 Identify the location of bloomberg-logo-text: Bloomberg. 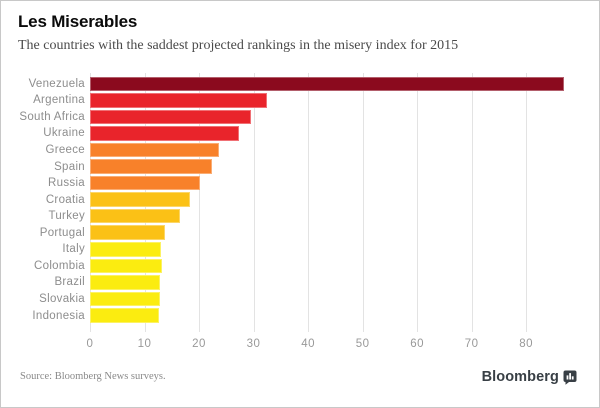
(520, 377).